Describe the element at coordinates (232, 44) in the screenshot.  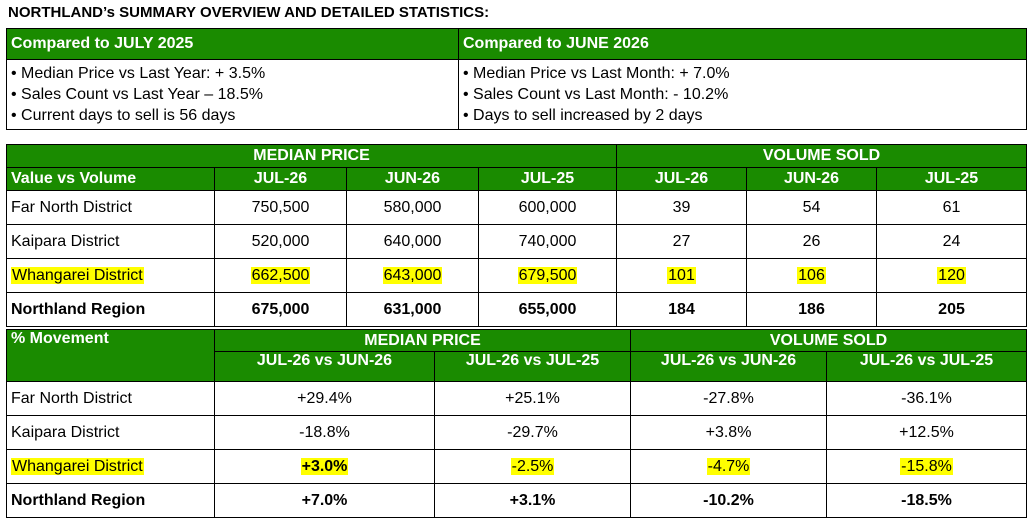
I see `summary-left-header: Compared to JULY 2025` at that location.